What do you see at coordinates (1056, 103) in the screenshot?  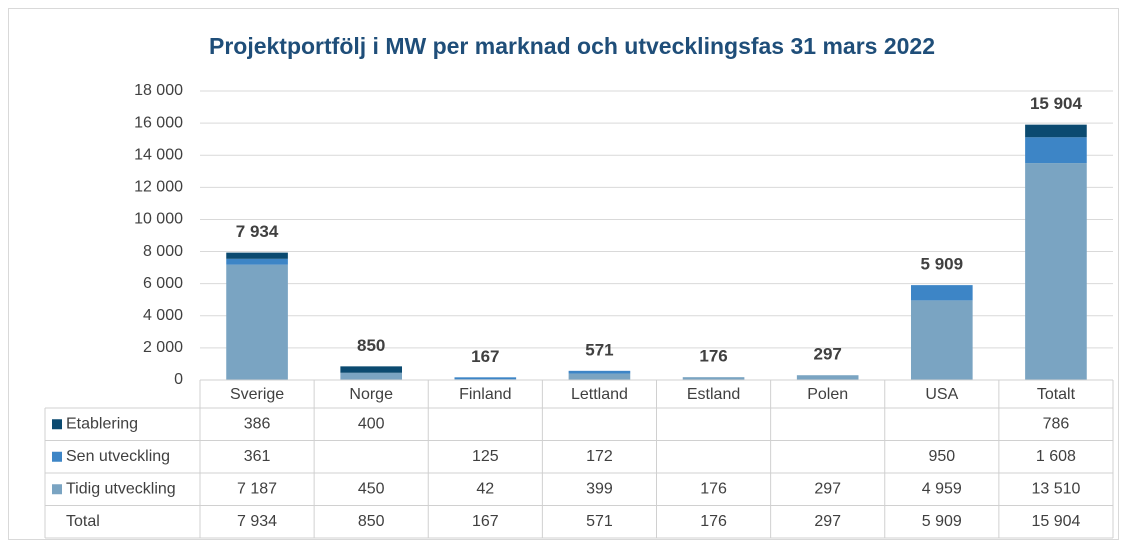 I see `total-label: 15 904` at bounding box center [1056, 103].